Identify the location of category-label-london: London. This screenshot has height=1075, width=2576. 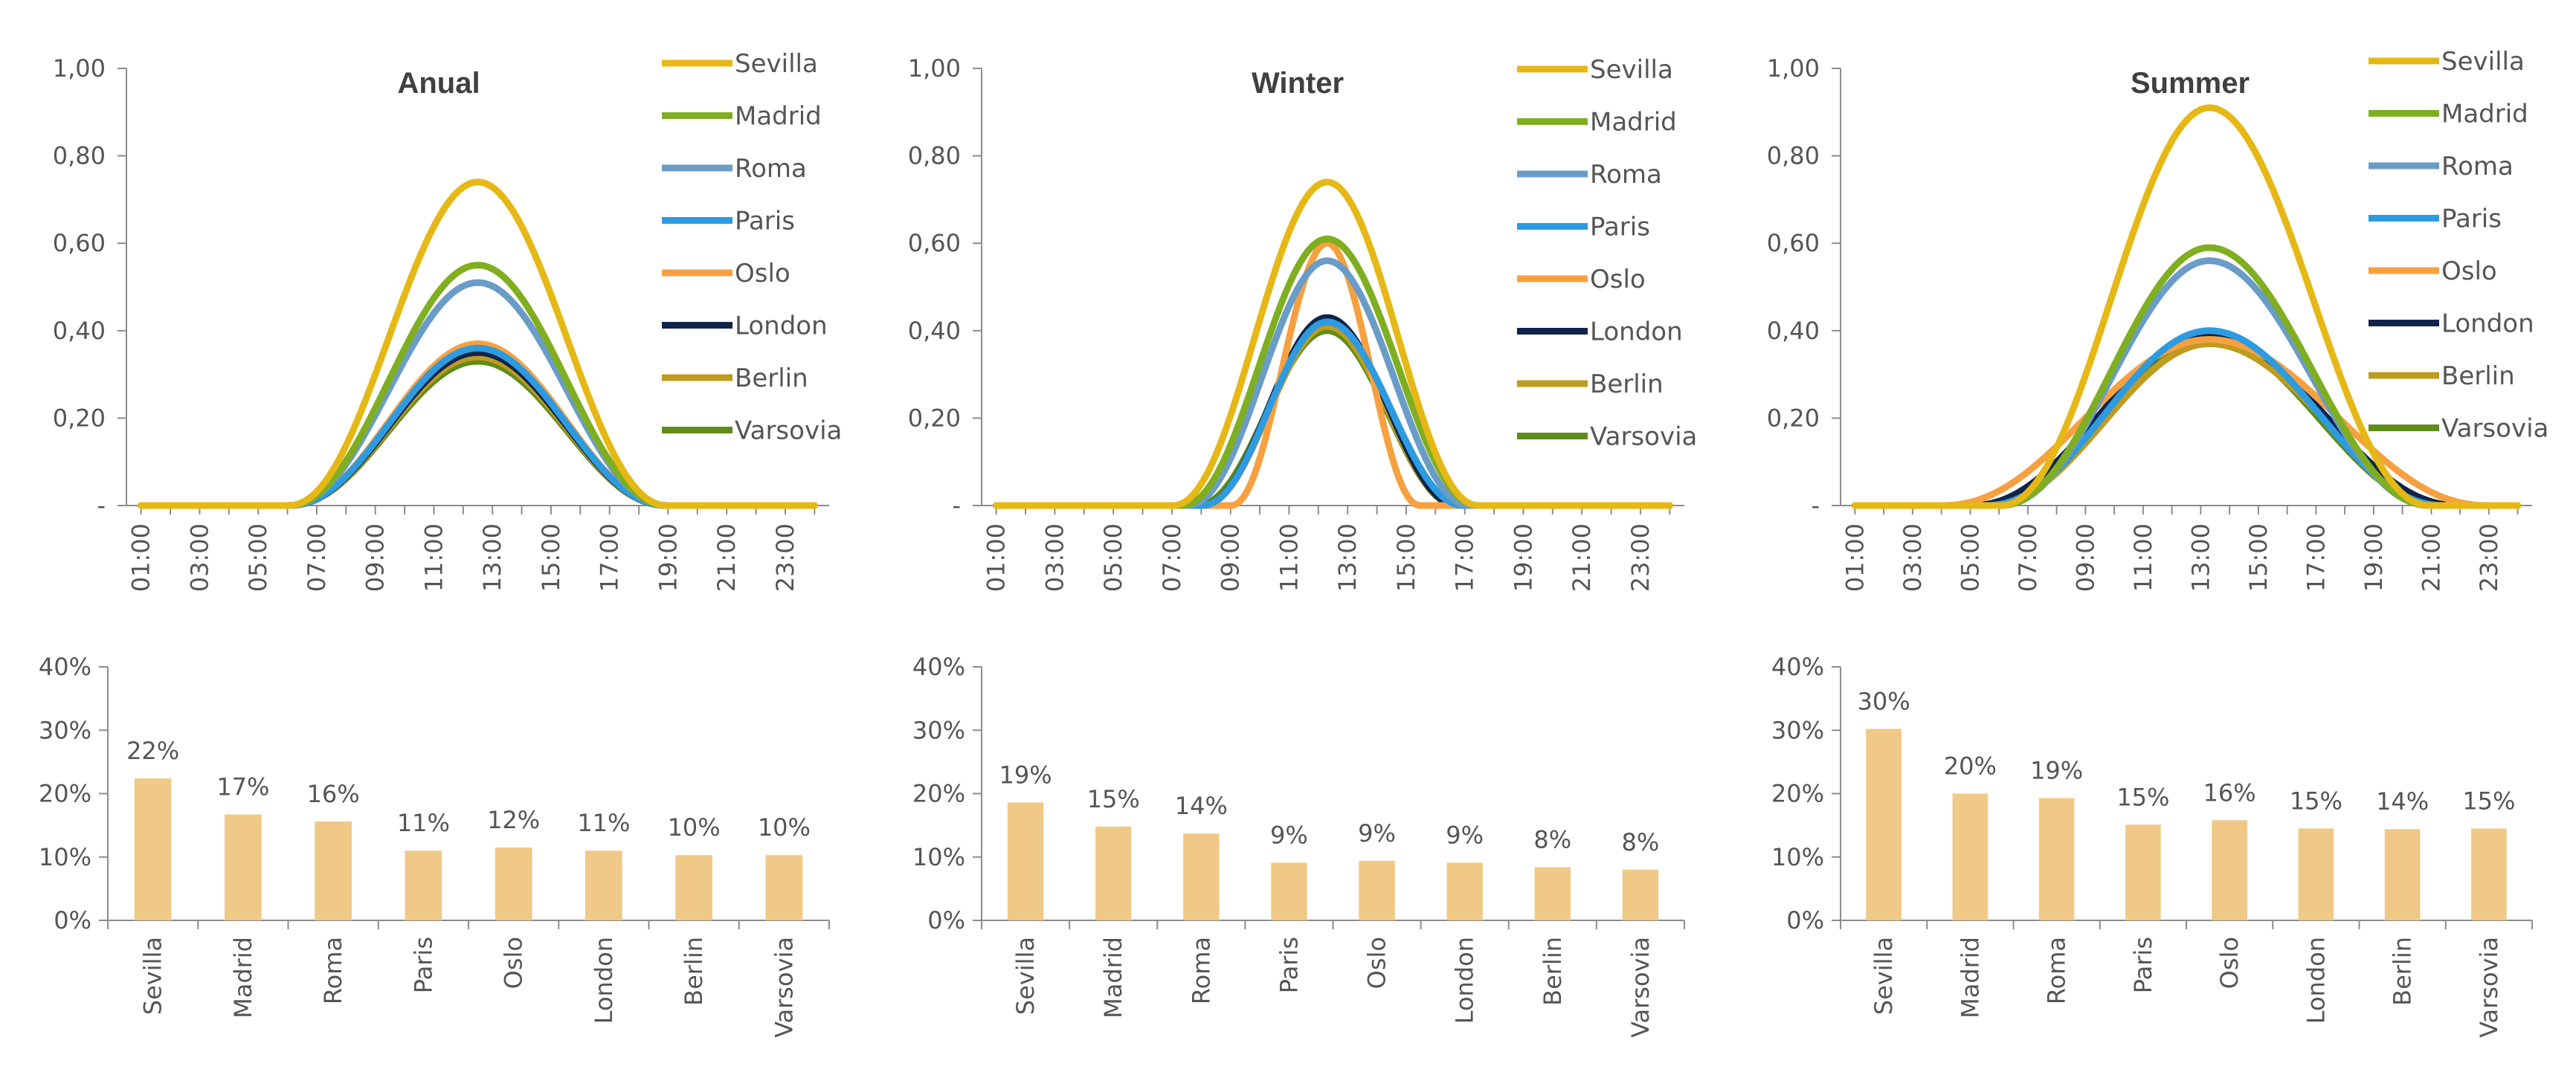
(604, 981).